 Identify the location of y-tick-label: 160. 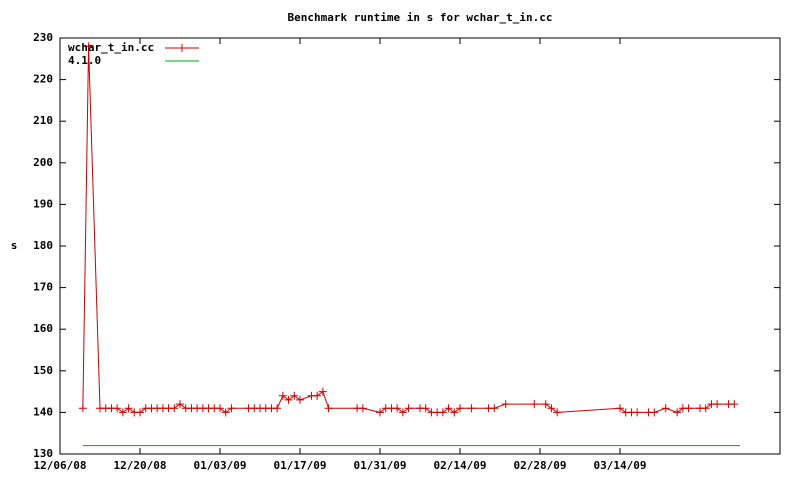
(43, 328).